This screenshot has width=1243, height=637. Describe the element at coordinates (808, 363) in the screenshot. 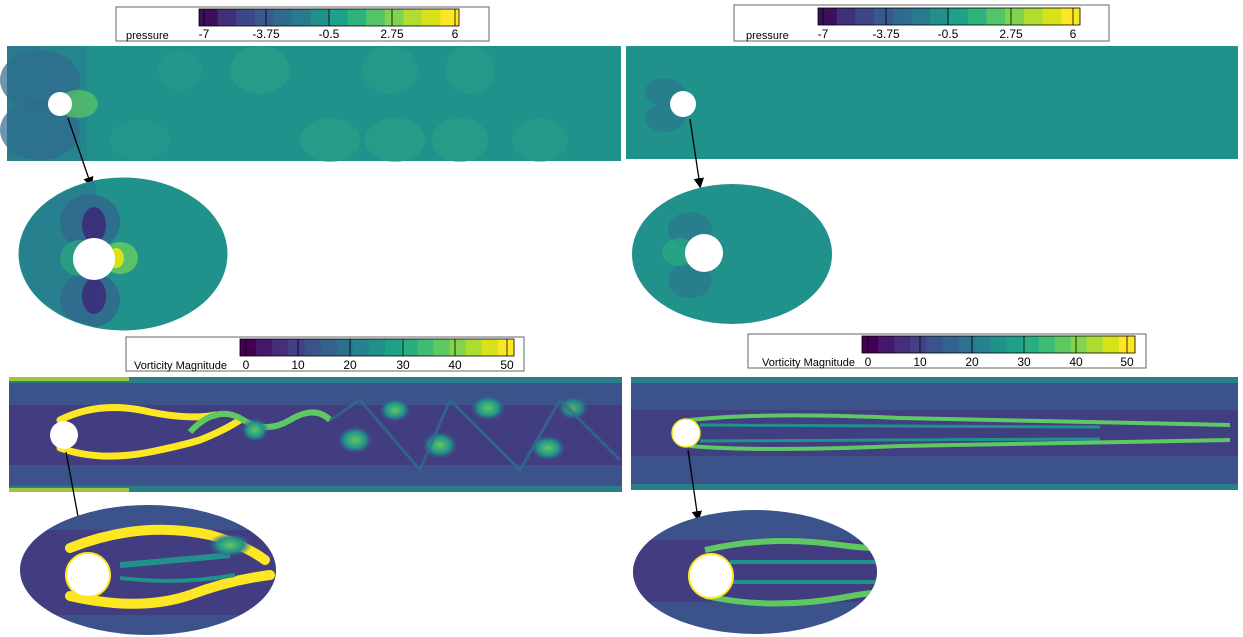

I see `legend-title: Vorticity Magnitude` at that location.